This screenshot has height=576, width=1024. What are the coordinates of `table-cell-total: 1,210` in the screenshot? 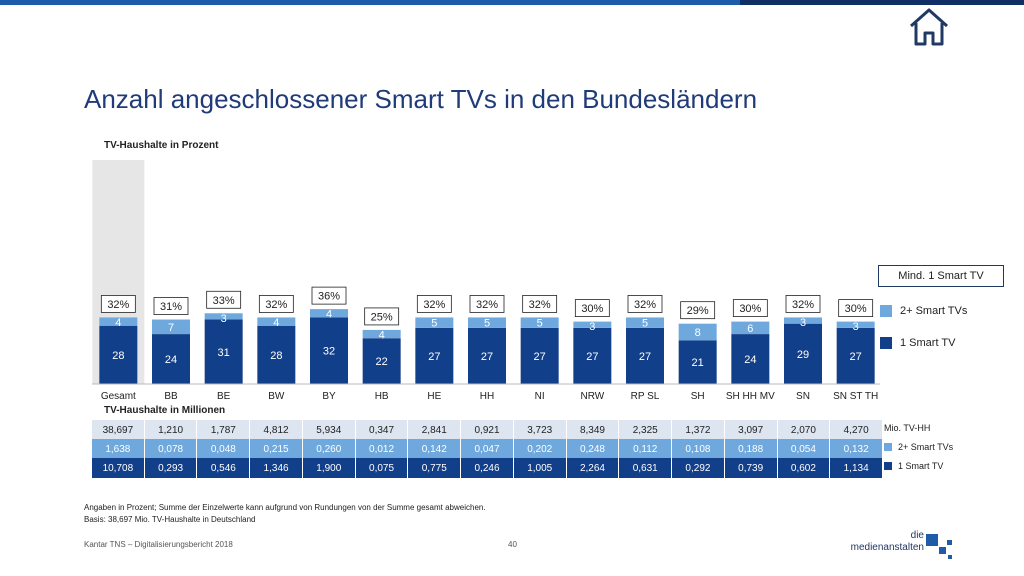 It's located at (171, 430).